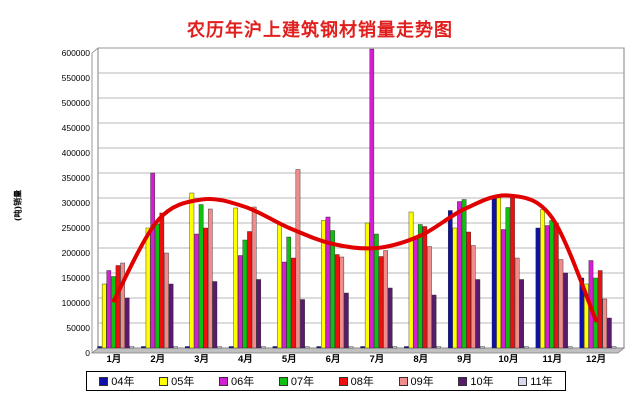 This screenshot has width=640, height=403. Describe the element at coordinates (420, 359) in the screenshot. I see `x-tick-label: 8月` at that location.